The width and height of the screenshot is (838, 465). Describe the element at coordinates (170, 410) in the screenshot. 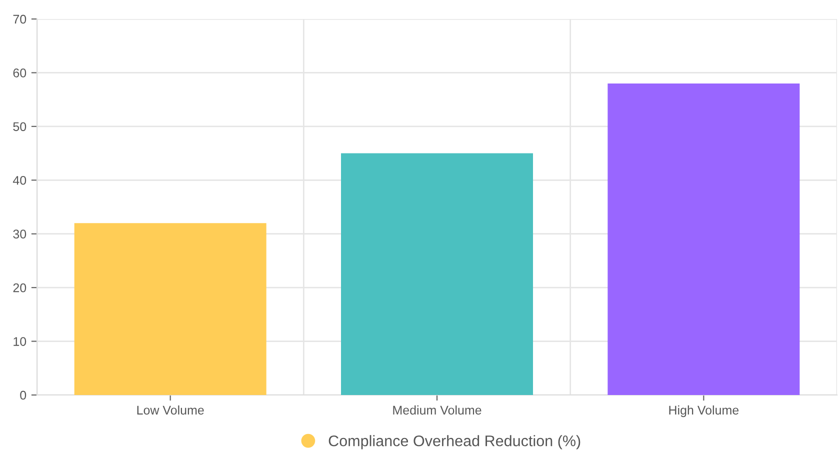

I see `x-tick-label: Low Volume` at that location.